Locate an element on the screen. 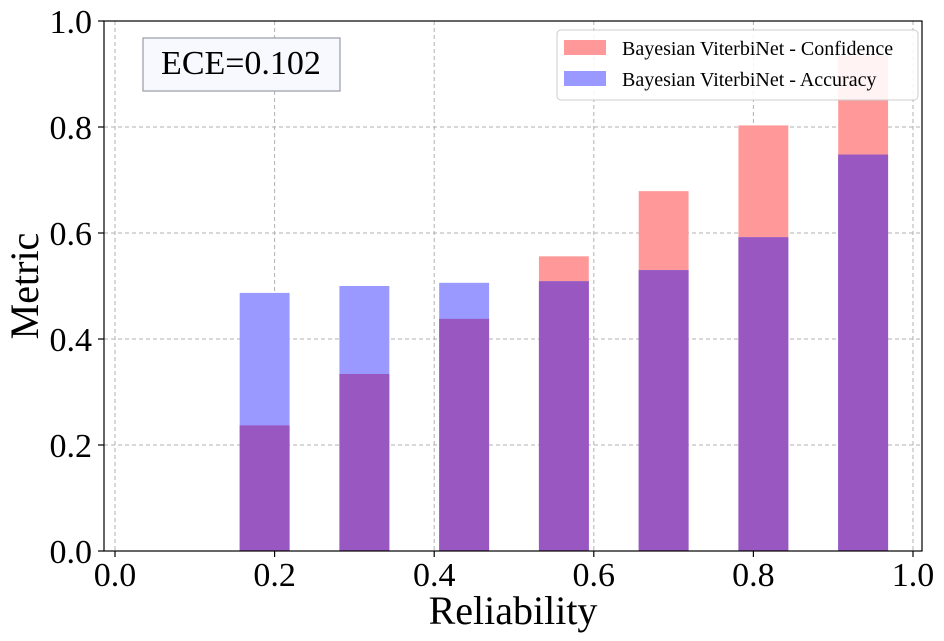  ece-annotation-box is located at coordinates (241, 64).